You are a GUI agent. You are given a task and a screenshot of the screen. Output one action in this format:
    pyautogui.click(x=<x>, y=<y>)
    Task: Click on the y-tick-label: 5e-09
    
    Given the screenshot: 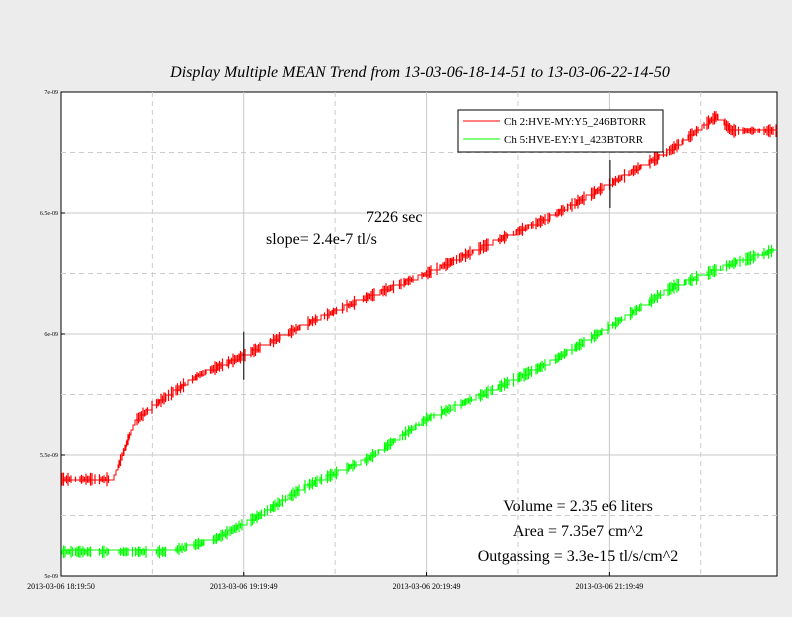 What is the action you would take?
    pyautogui.click(x=51, y=577)
    